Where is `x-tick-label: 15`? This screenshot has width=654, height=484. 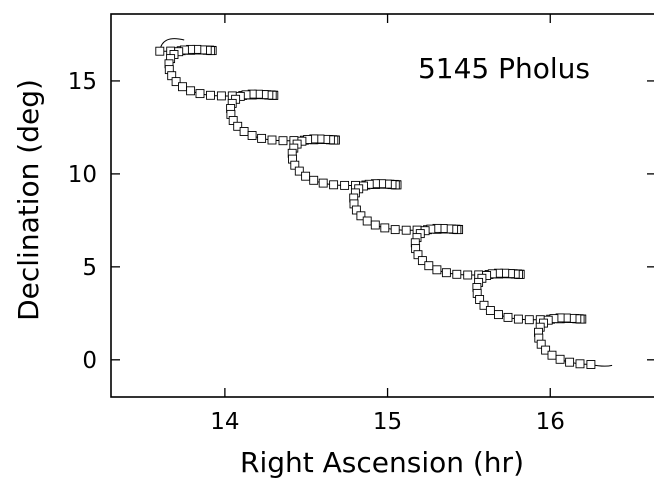
x-tick-label: 15 is located at coordinates (387, 422).